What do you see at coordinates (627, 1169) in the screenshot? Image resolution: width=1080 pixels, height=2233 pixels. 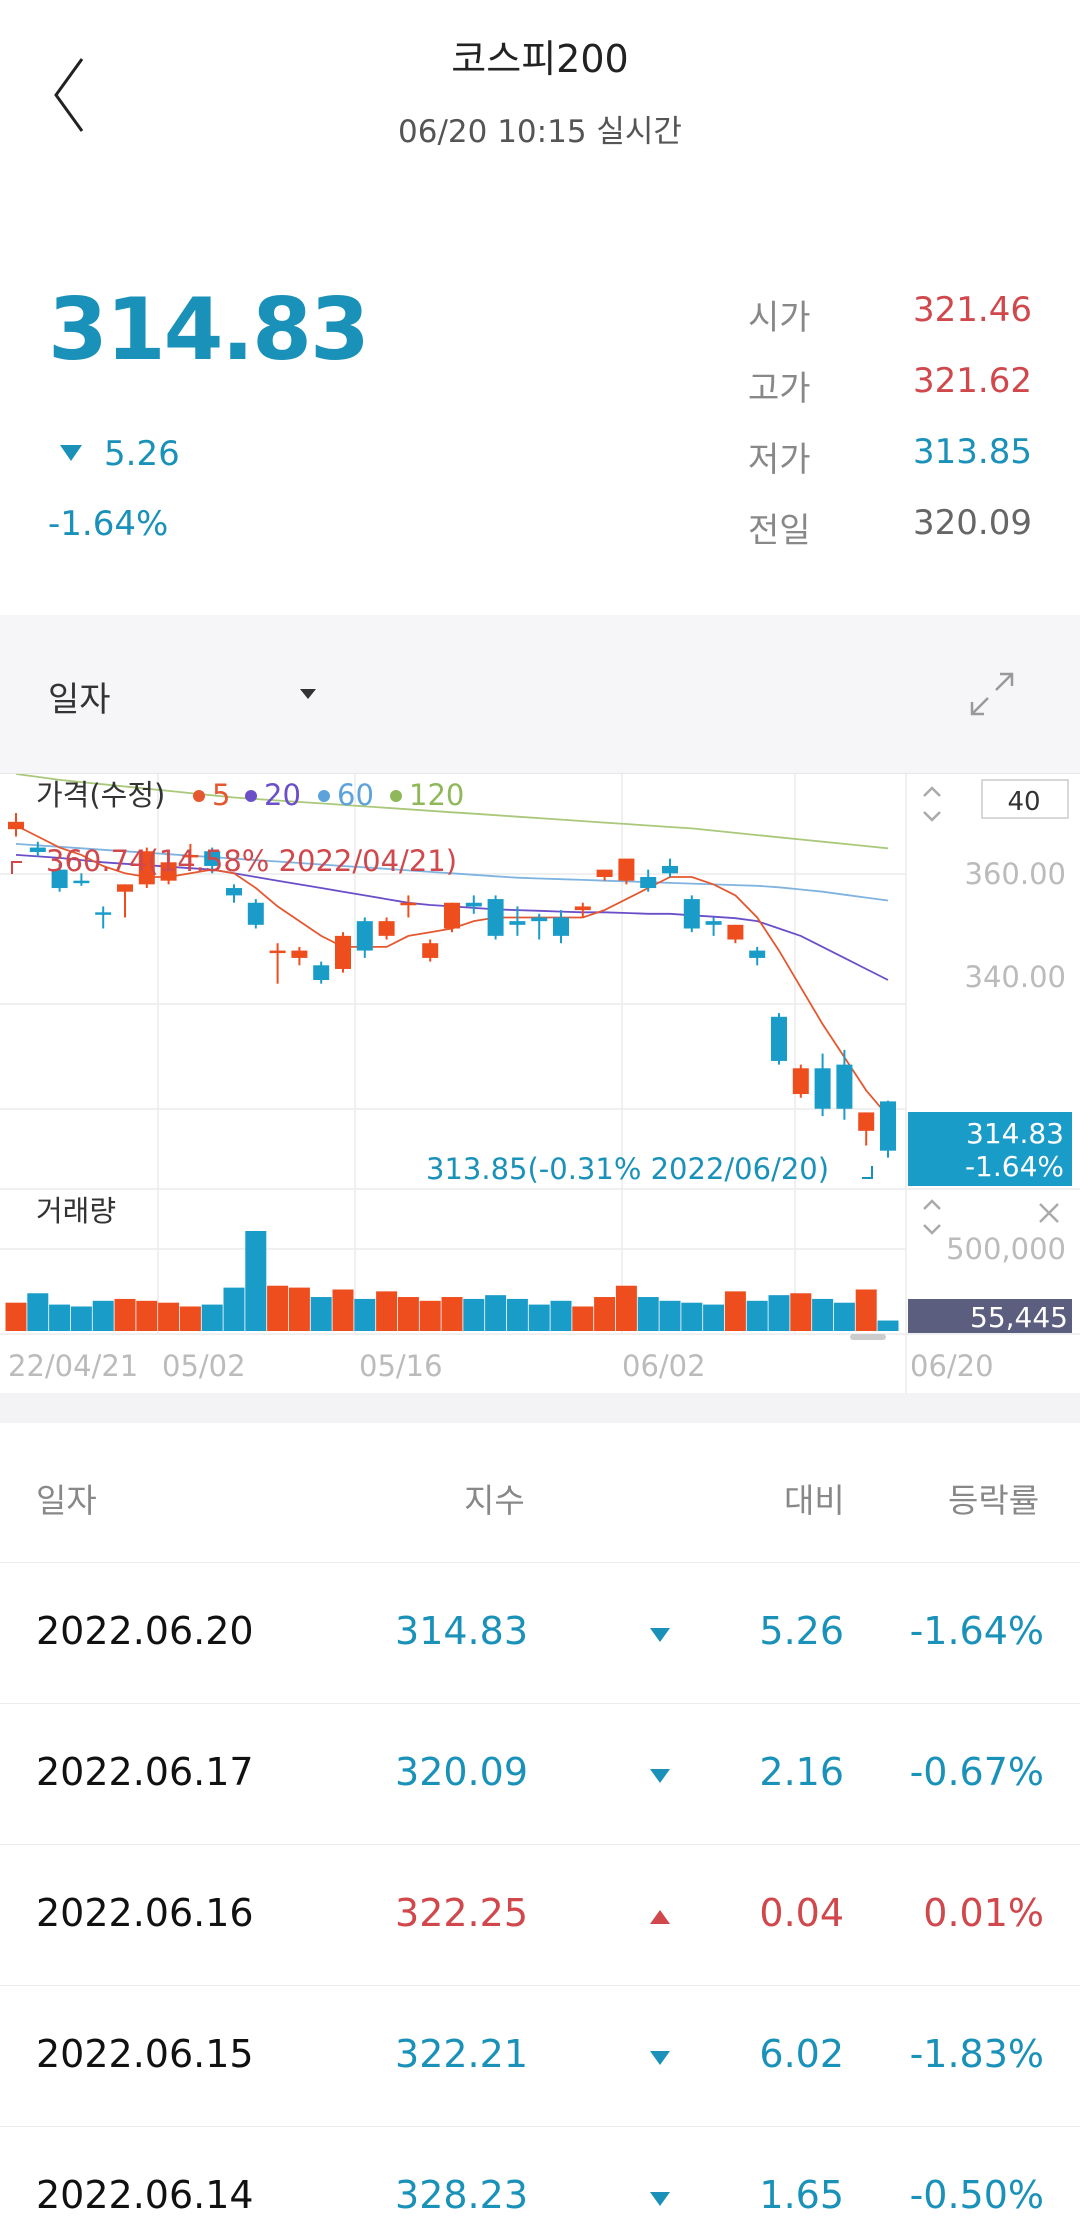 I see `min-annotation: 313.85(-0.31% 2022/06/20)` at bounding box center [627, 1169].